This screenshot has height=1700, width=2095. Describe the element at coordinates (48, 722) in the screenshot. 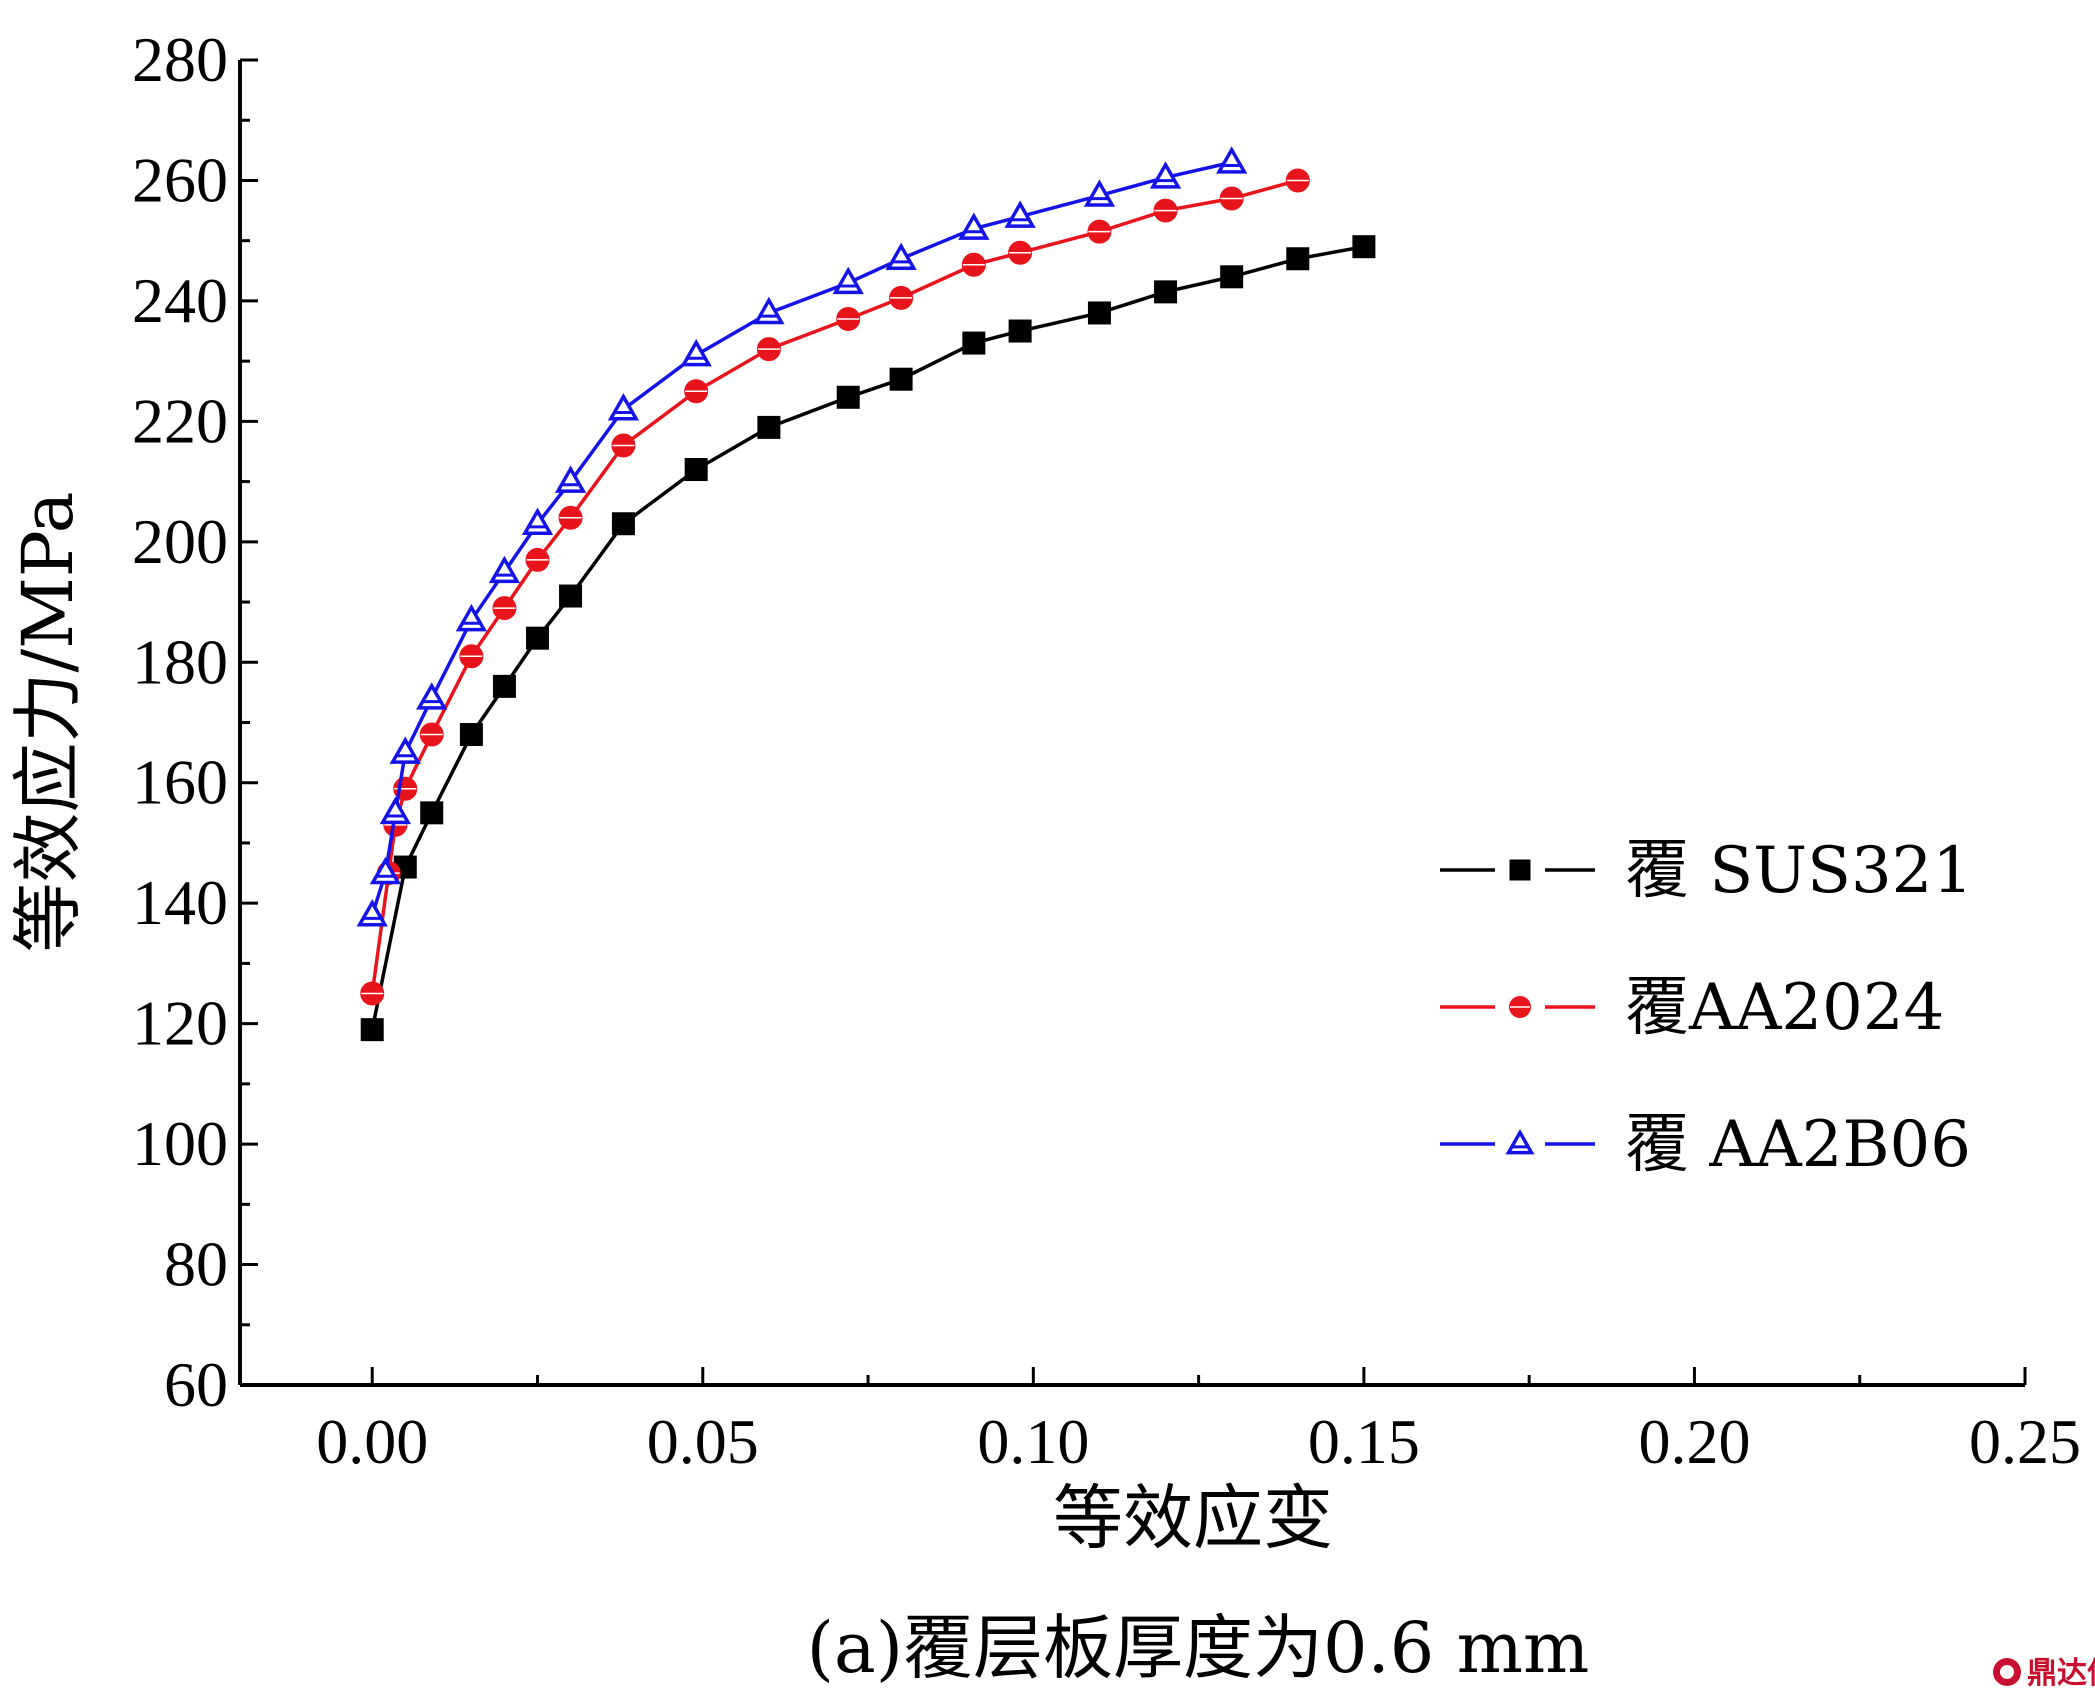

I see `y-axis-title: 等效应力/MPa` at that location.